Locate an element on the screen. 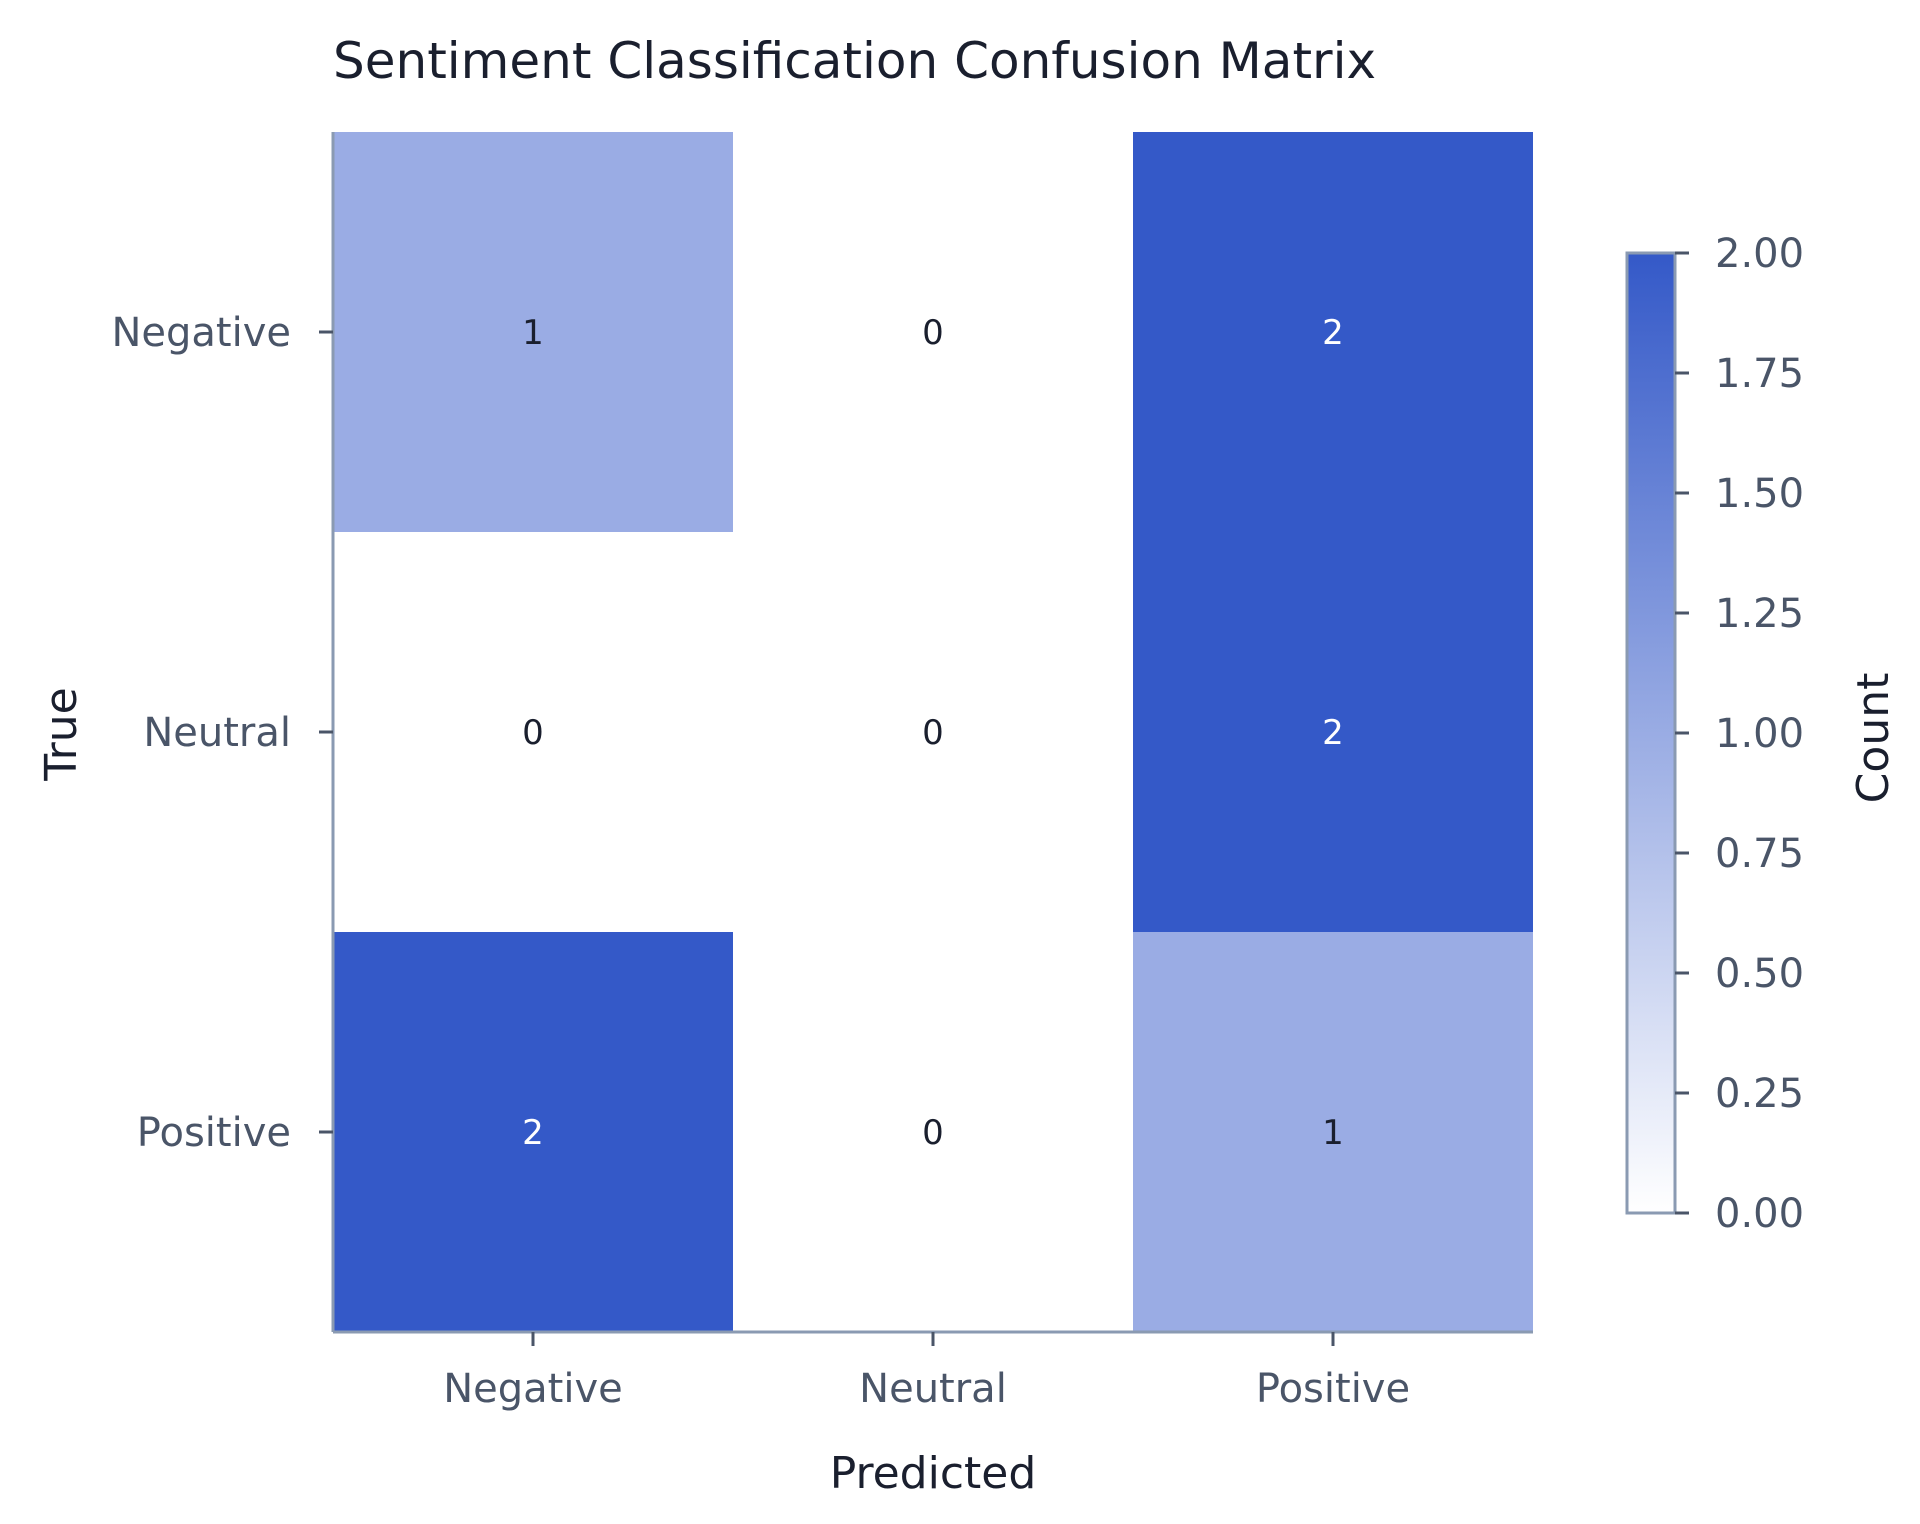 The image size is (1920, 1524). x-tick-label: Neutral is located at coordinates (933, 1389).